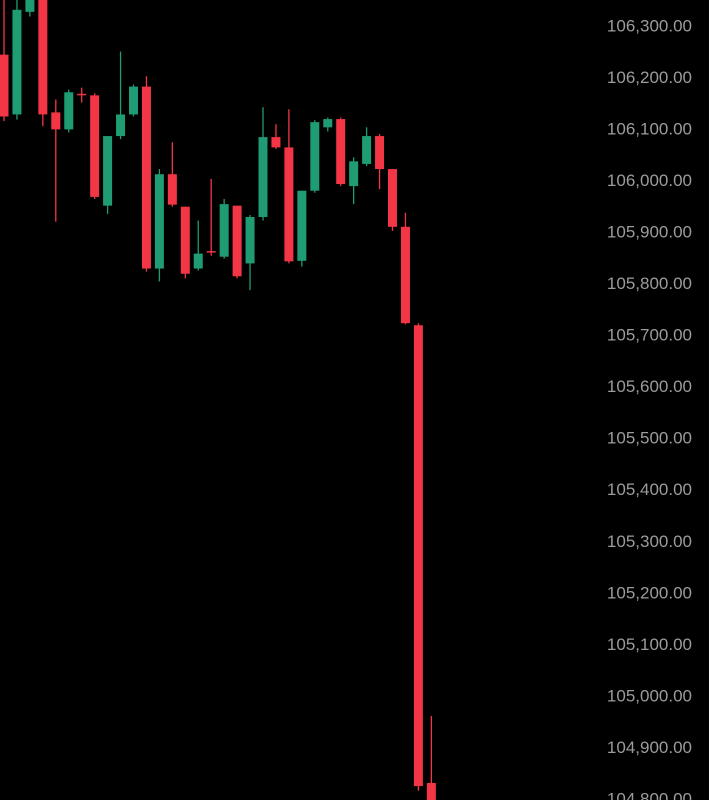 Image resolution: width=709 pixels, height=800 pixels. Describe the element at coordinates (649, 335) in the screenshot. I see `y-tick-label: 105,700.00` at that location.